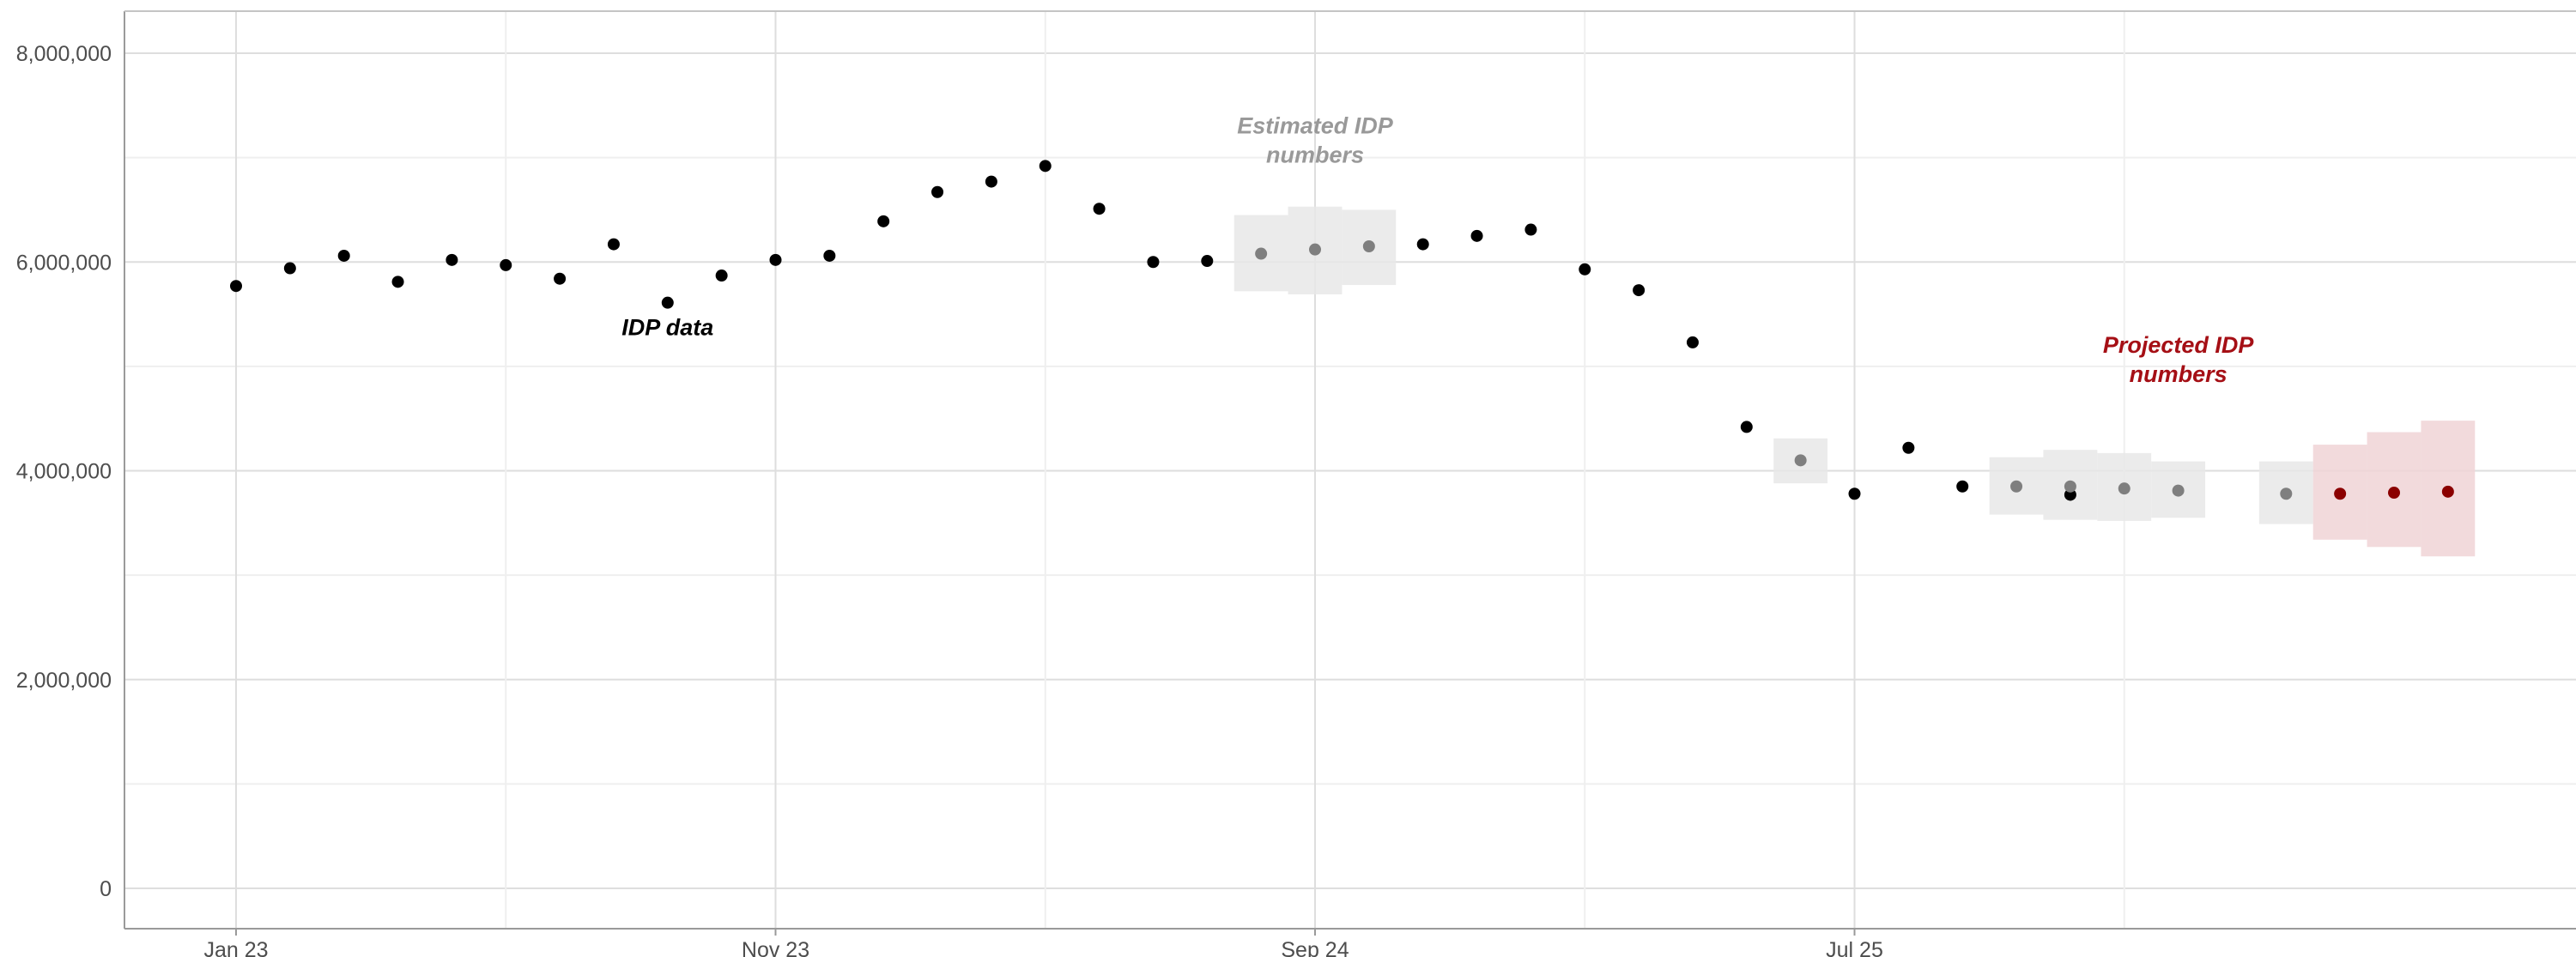 Image resolution: width=2576 pixels, height=957 pixels. I want to click on annotation-line: Projected IDP, so click(2179, 345).